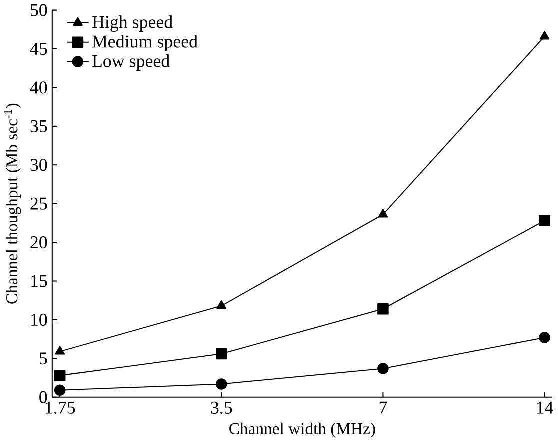 This screenshot has width=558, height=442. Describe the element at coordinates (132, 24) in the screenshot. I see `legend-label: High speed` at that location.